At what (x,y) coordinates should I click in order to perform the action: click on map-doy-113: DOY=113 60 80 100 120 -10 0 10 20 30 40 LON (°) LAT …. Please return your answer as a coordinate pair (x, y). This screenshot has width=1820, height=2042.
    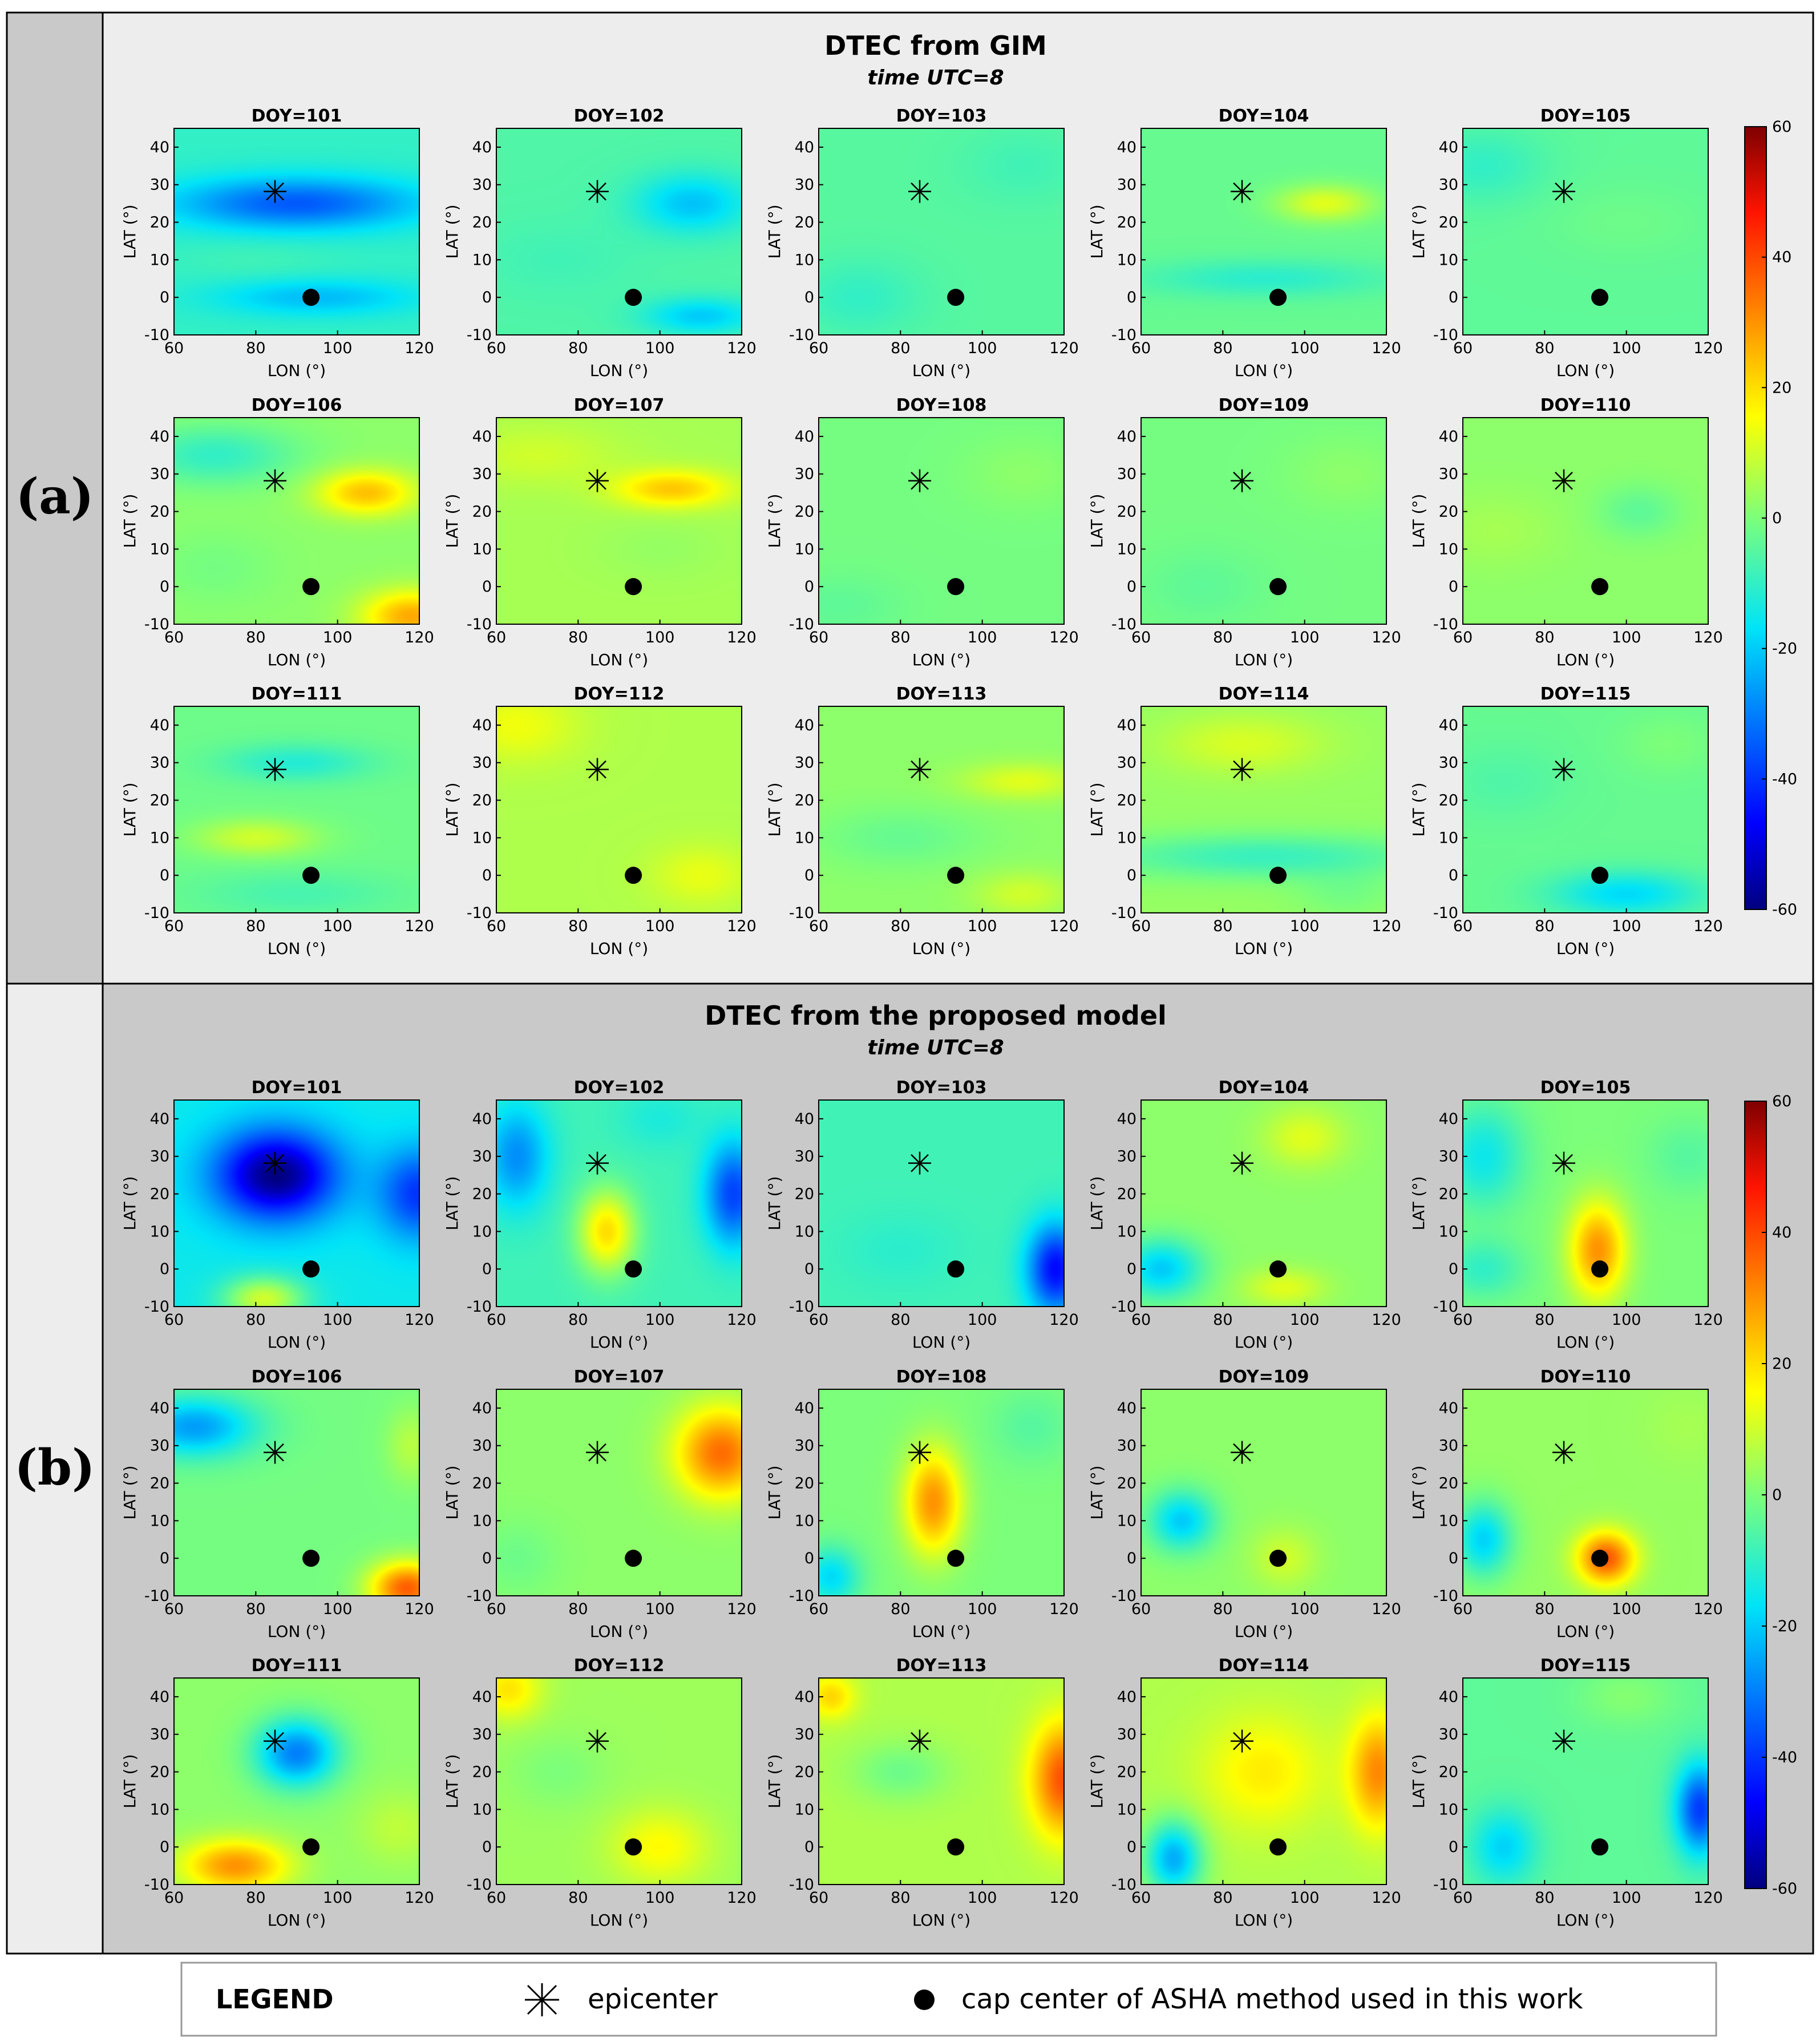
    Looking at the image, I should click on (922, 821).